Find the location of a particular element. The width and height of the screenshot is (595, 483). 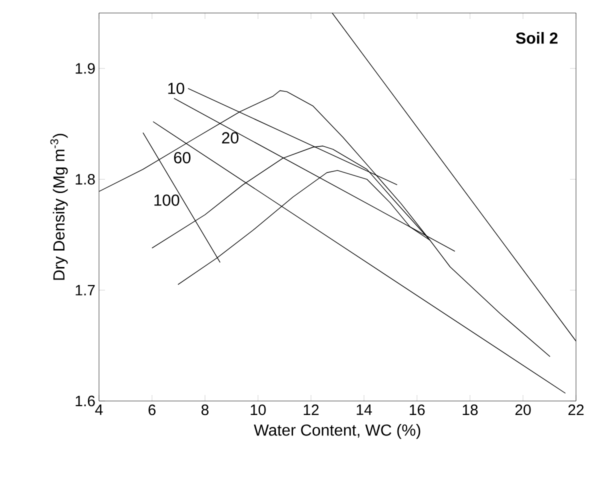

x-tick-label: 10 is located at coordinates (258, 410).